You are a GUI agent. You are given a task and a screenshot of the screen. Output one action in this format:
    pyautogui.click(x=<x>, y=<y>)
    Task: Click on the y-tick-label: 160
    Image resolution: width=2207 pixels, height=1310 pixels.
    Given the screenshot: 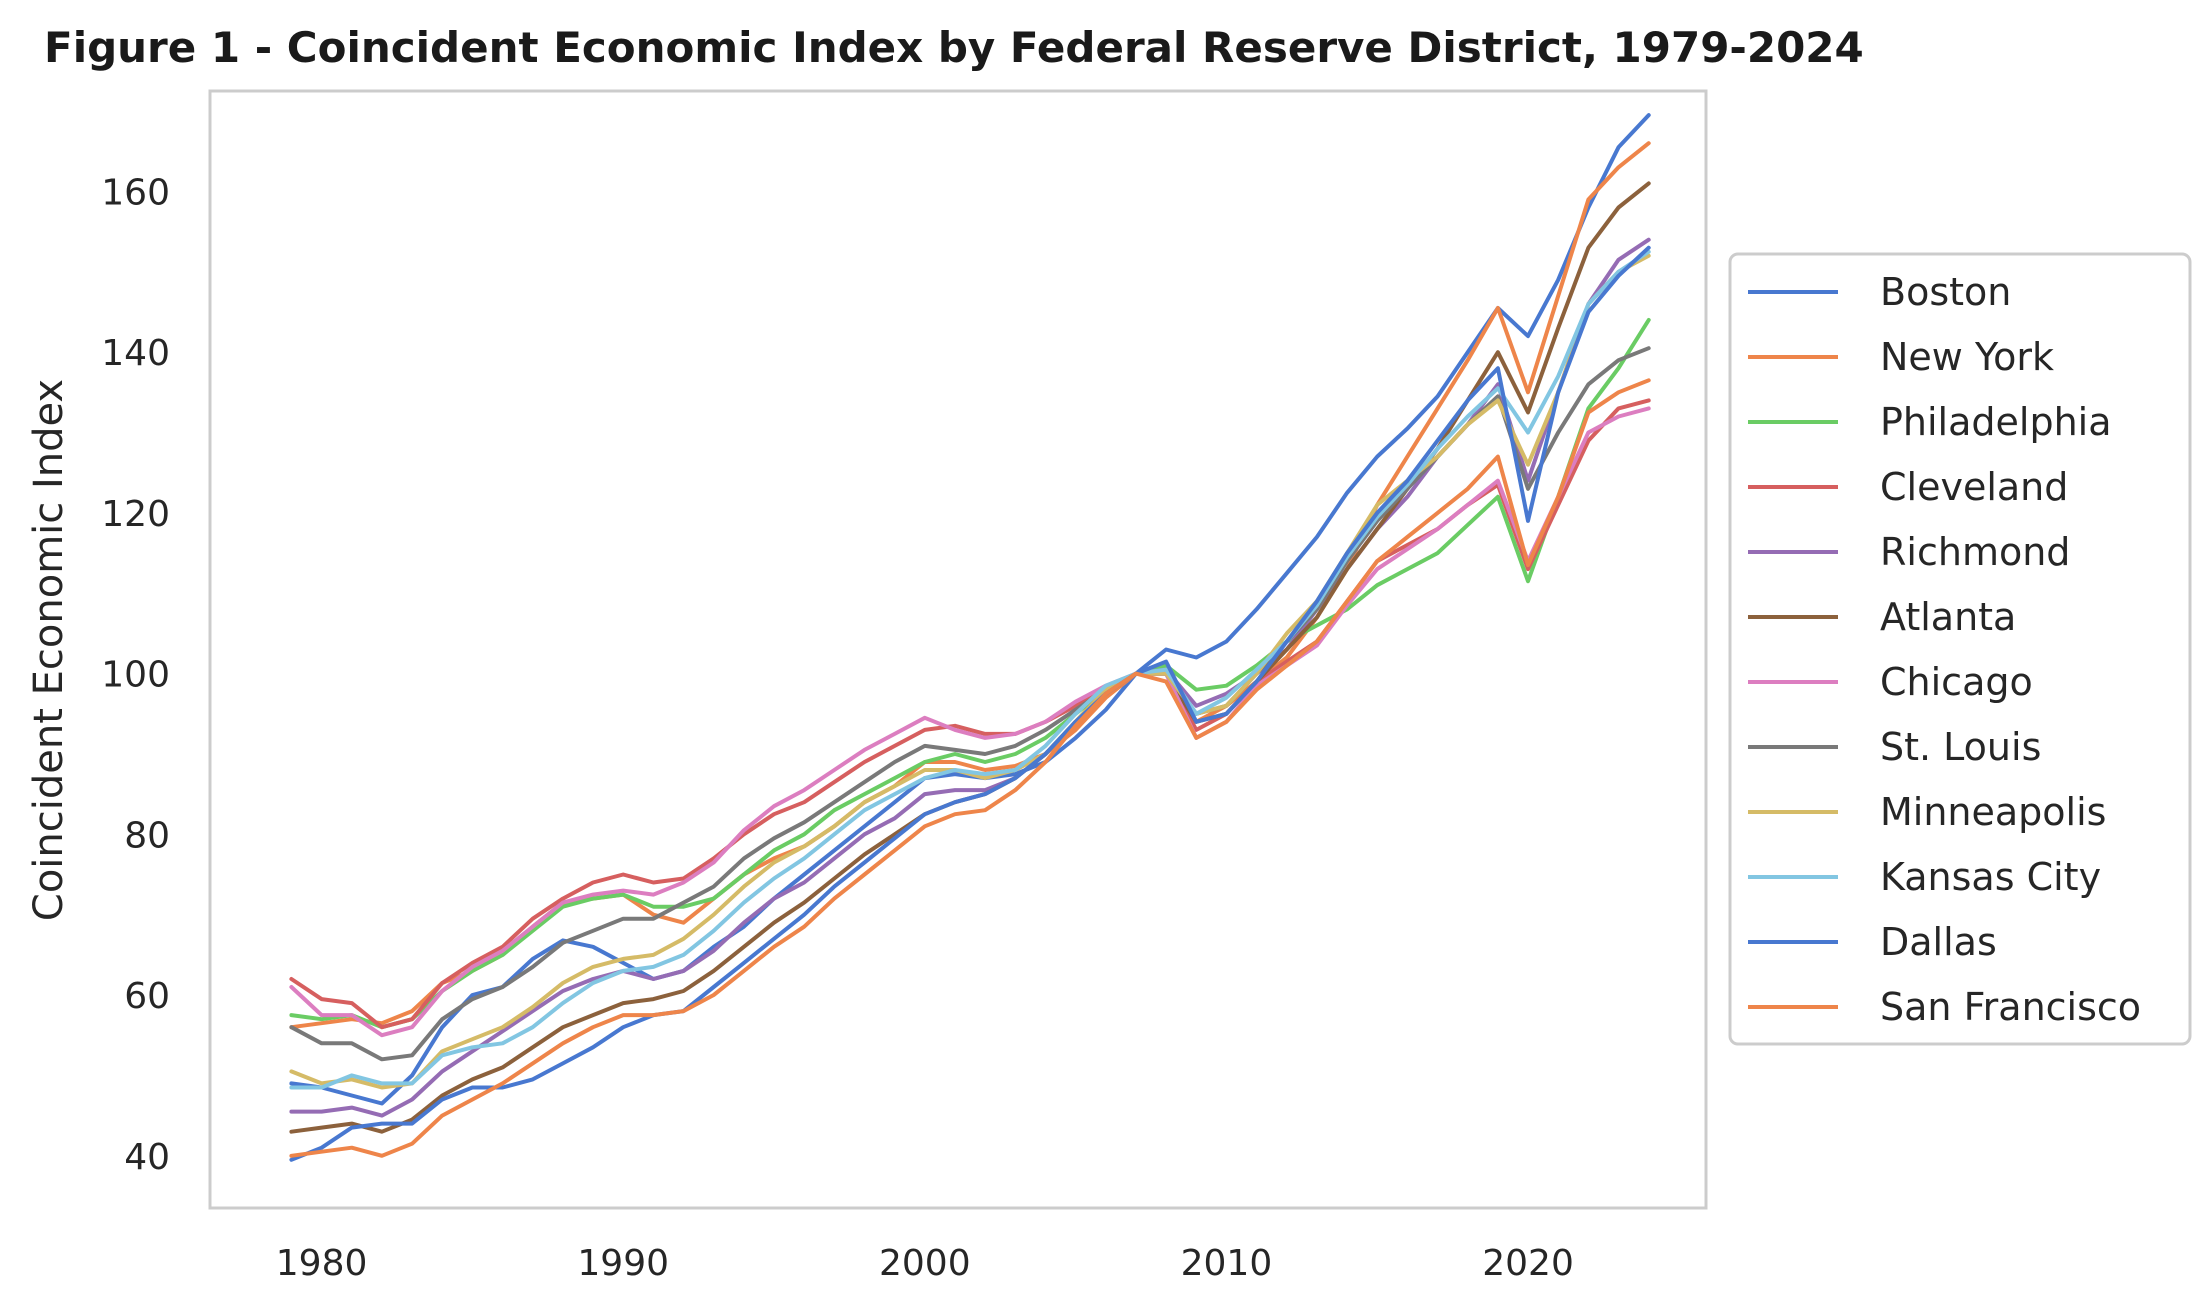 What is the action you would take?
    pyautogui.click(x=135, y=192)
    